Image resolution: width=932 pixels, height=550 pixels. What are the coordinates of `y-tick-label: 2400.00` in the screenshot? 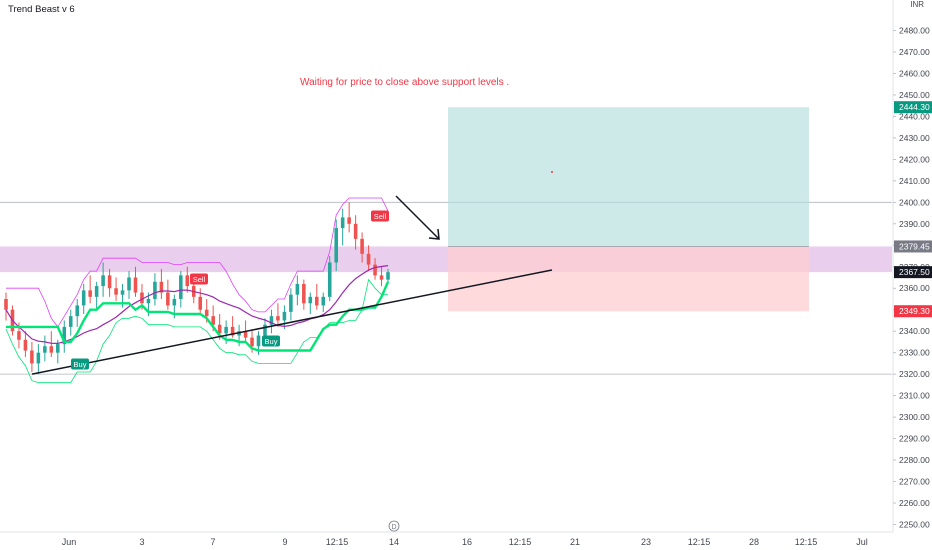 It's located at (914, 202).